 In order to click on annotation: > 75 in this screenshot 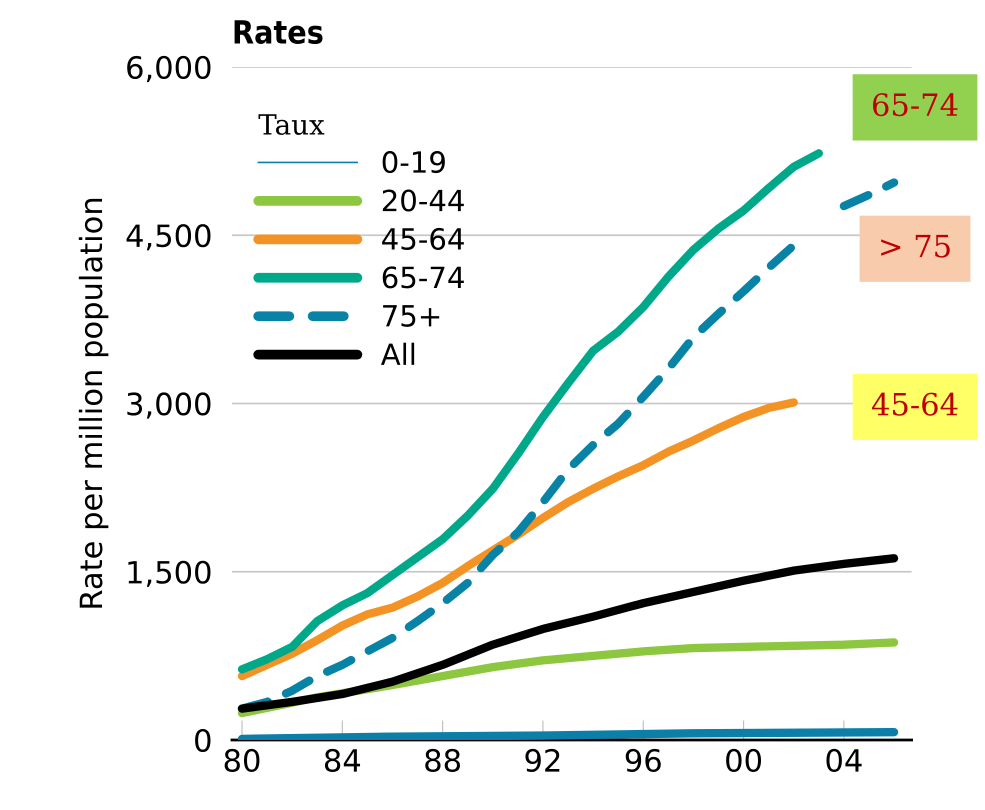, I will do `click(915, 246)`.